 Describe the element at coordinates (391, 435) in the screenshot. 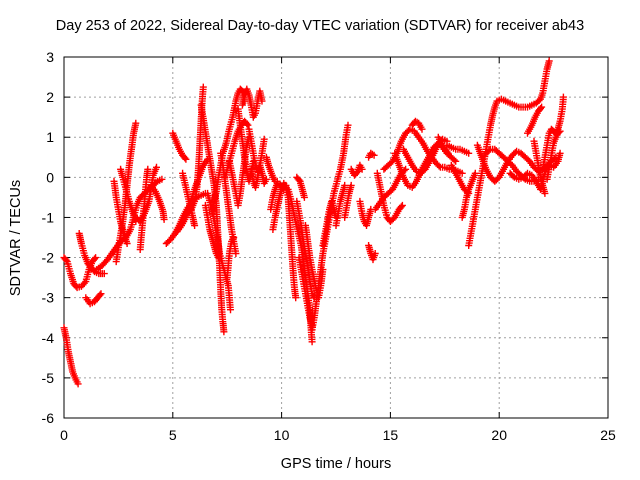

I see `x-tick-label: 15` at that location.